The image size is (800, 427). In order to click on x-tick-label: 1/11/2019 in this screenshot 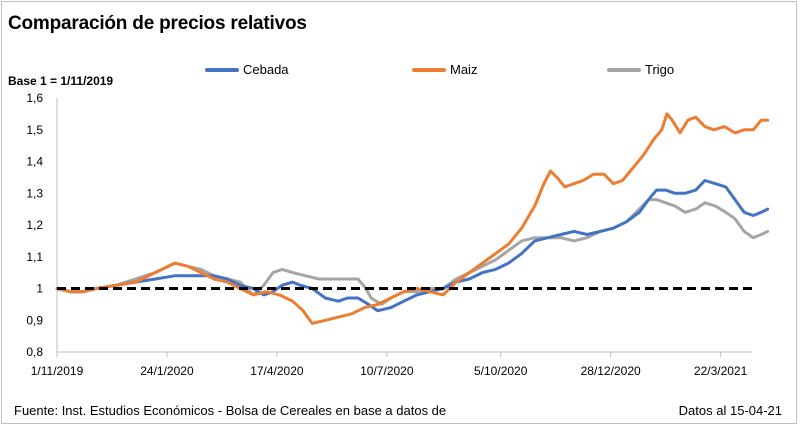, I will do `click(57, 371)`.